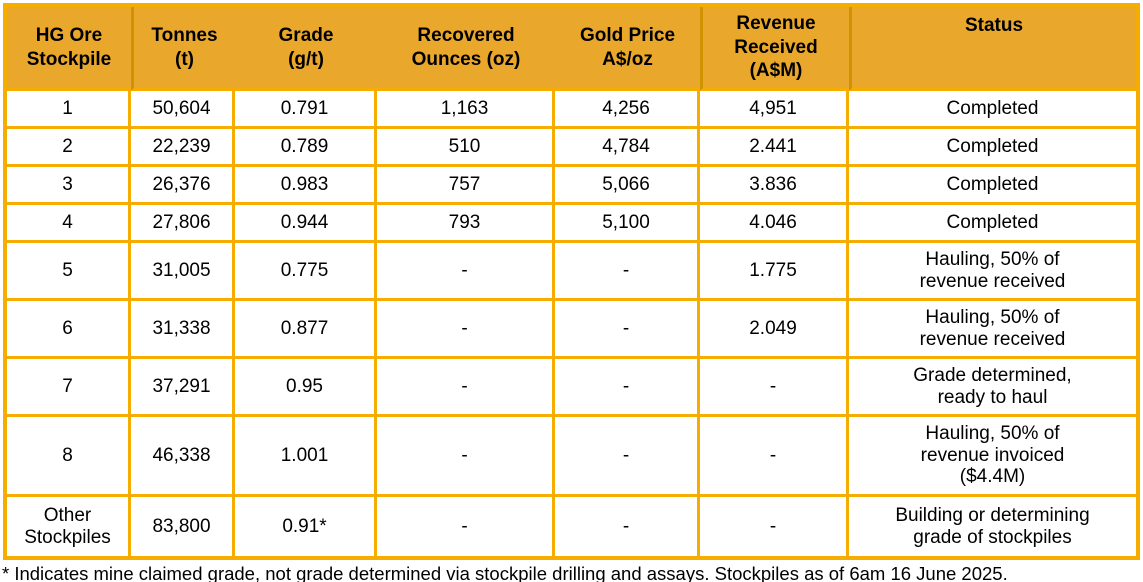  I want to click on table-row: 2 22,239 0.789 510 4,784 2.441 Completed, so click(571, 148).